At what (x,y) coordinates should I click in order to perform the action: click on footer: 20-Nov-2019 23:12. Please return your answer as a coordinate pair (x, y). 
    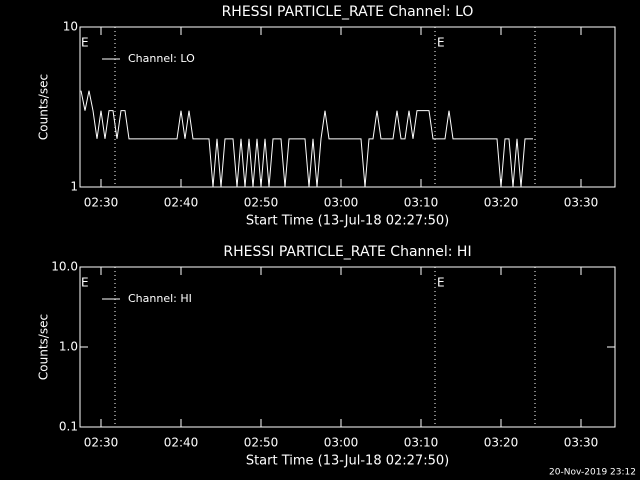
    Looking at the image, I should click on (592, 473).